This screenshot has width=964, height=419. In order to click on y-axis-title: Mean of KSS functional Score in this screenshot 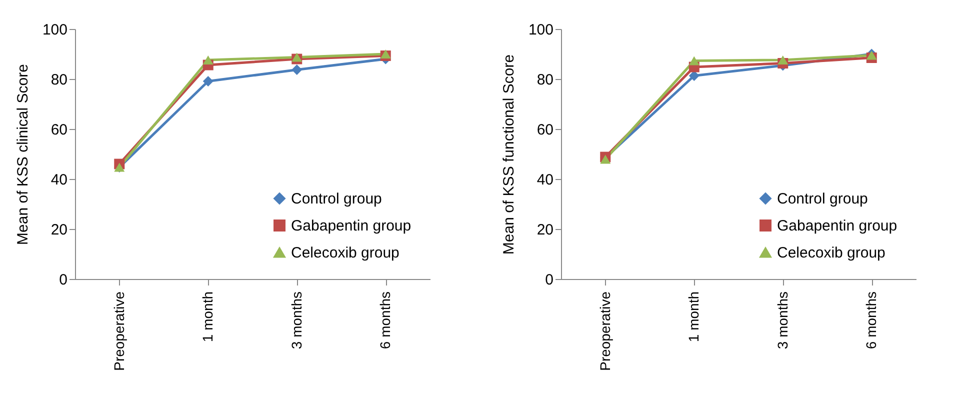, I will do `click(509, 154)`.